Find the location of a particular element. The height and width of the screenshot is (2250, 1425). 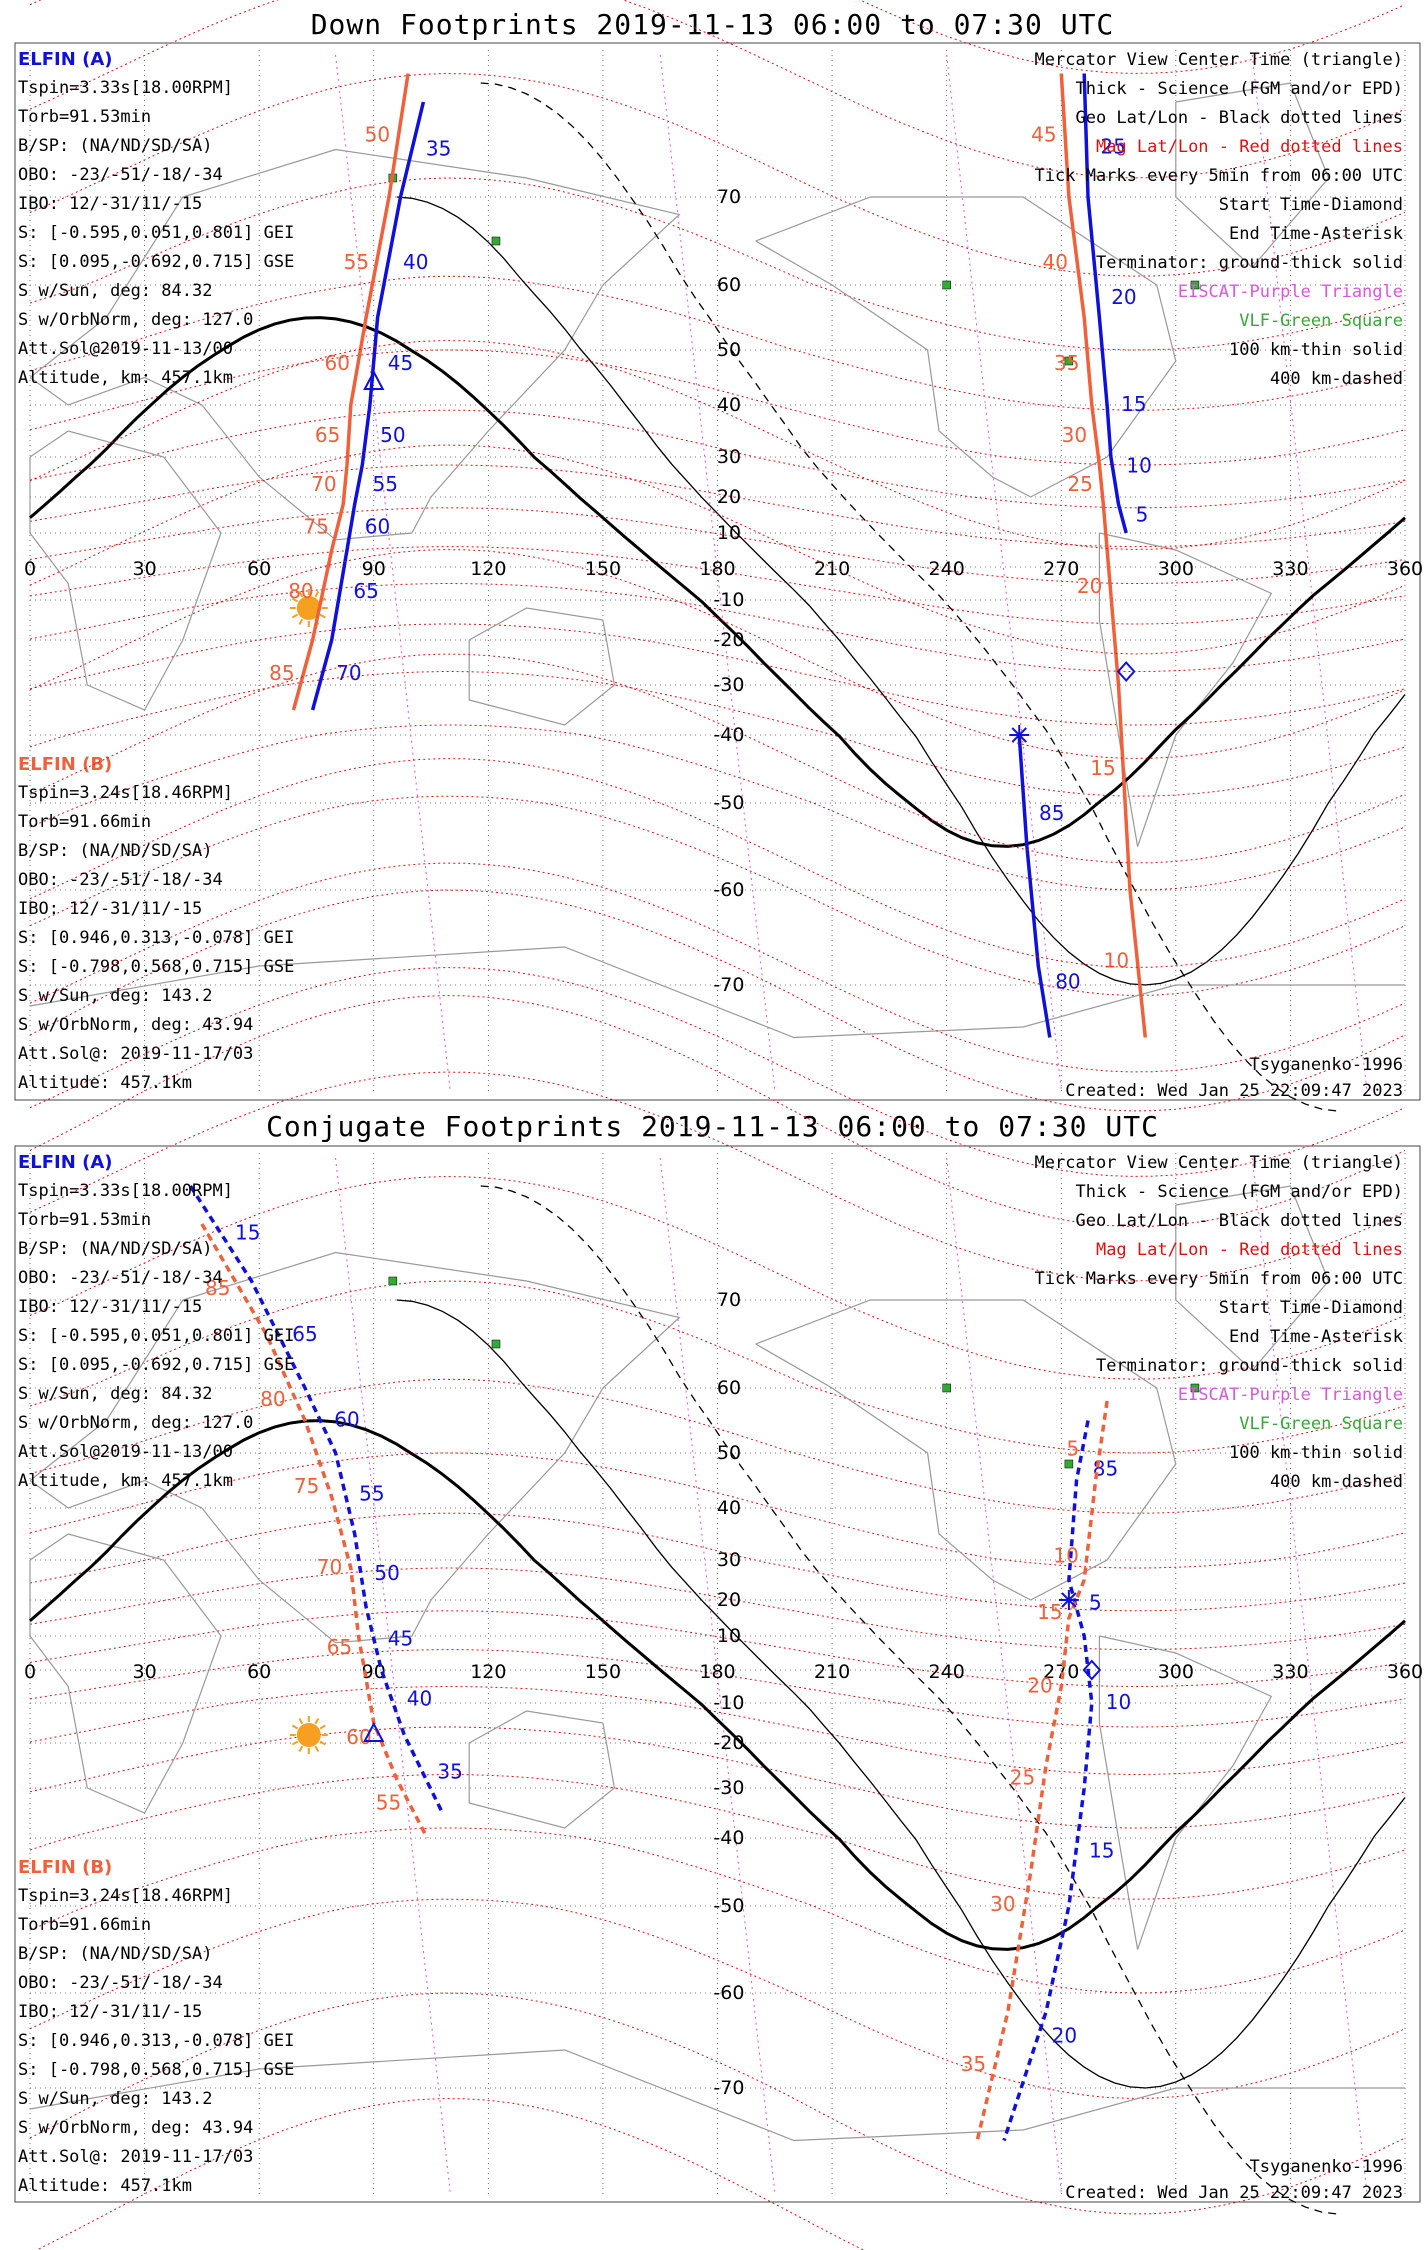

elfin-a-line: B/SP: (NA/ND/SD/SA) is located at coordinates (115, 1249).